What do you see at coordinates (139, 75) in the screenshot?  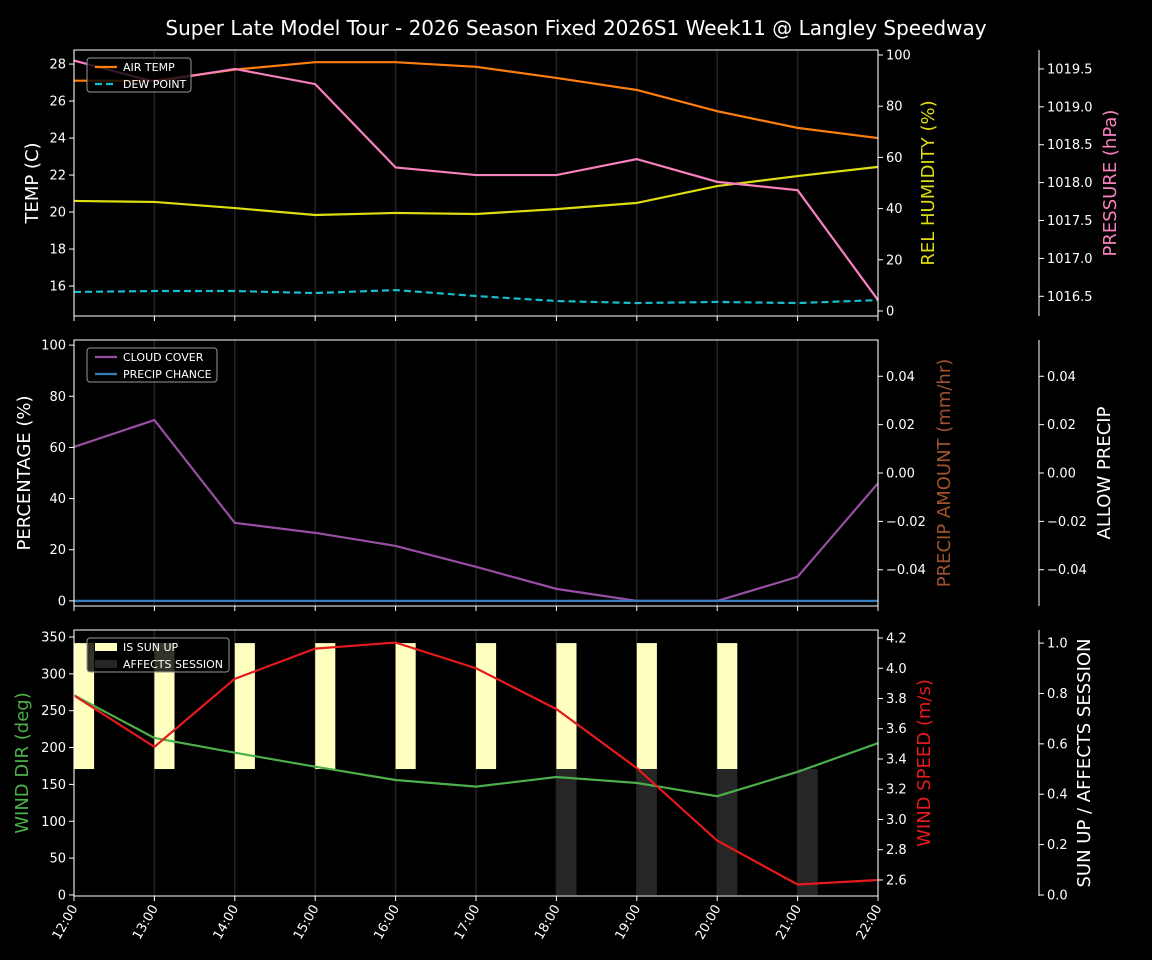 I see `legend: AIR TEMP DEW POINT` at bounding box center [139, 75].